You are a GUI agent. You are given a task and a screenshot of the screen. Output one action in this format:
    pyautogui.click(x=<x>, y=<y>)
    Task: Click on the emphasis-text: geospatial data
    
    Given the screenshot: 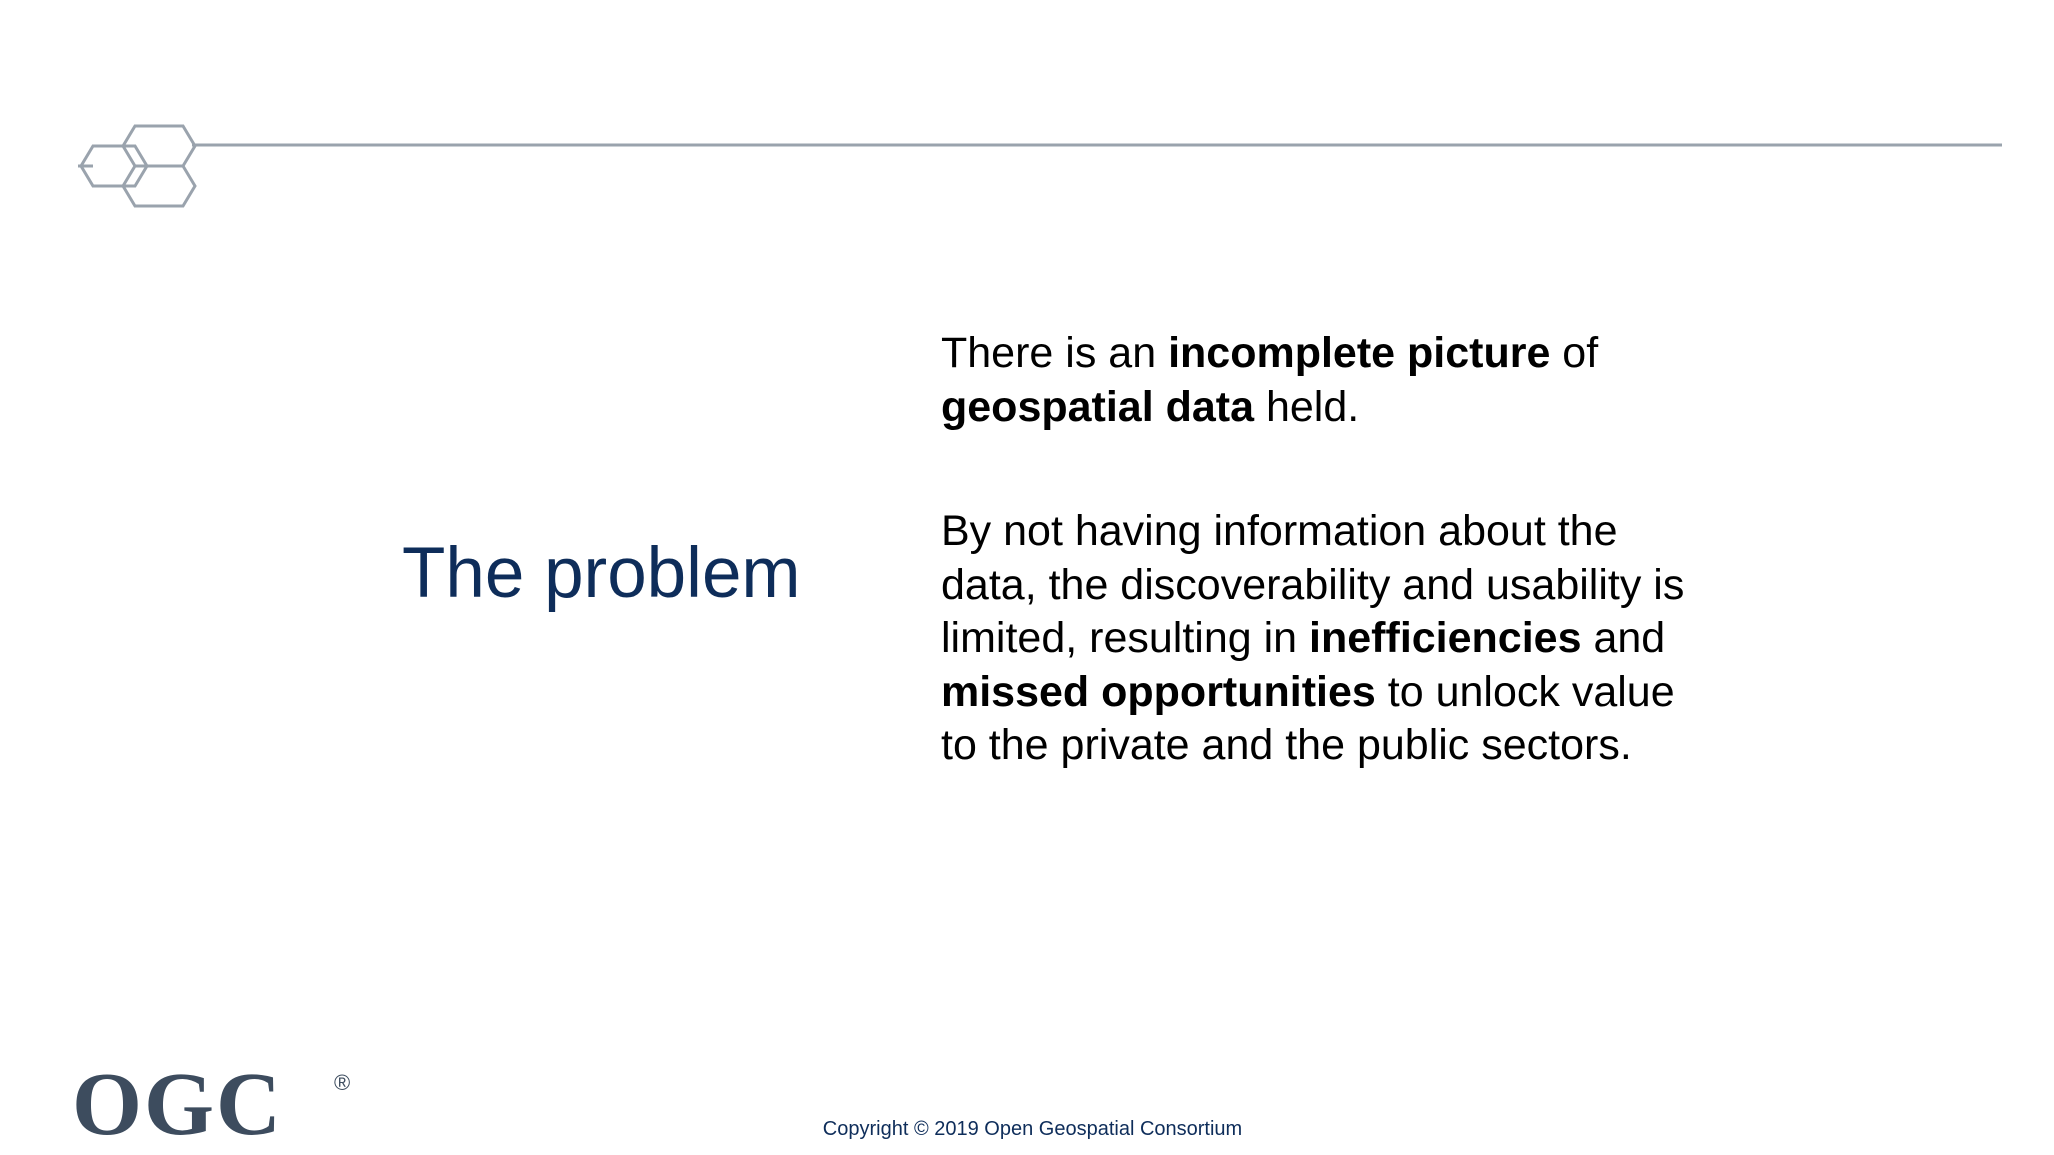 What is the action you would take?
    pyautogui.click(x=1098, y=406)
    